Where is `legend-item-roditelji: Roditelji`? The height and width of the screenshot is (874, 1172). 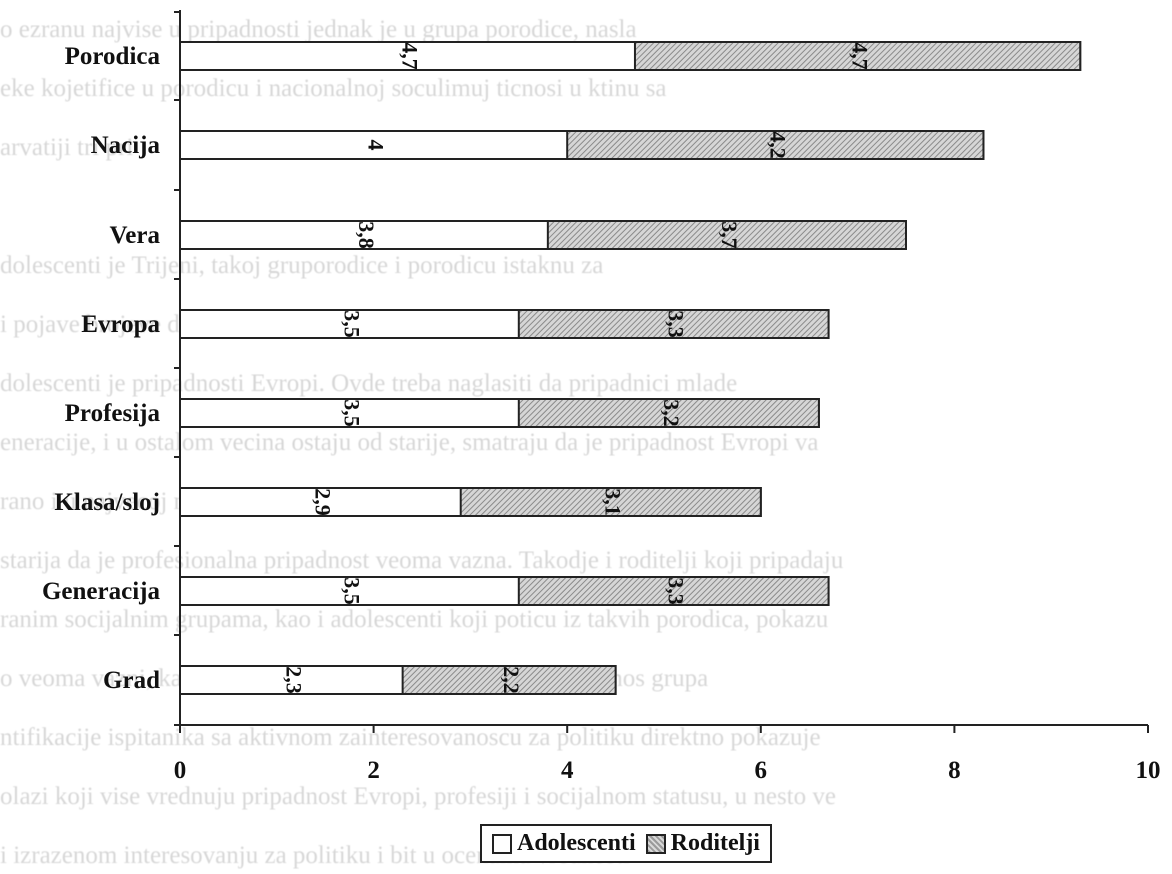 legend-item-roditelji: Roditelji is located at coordinates (702, 843).